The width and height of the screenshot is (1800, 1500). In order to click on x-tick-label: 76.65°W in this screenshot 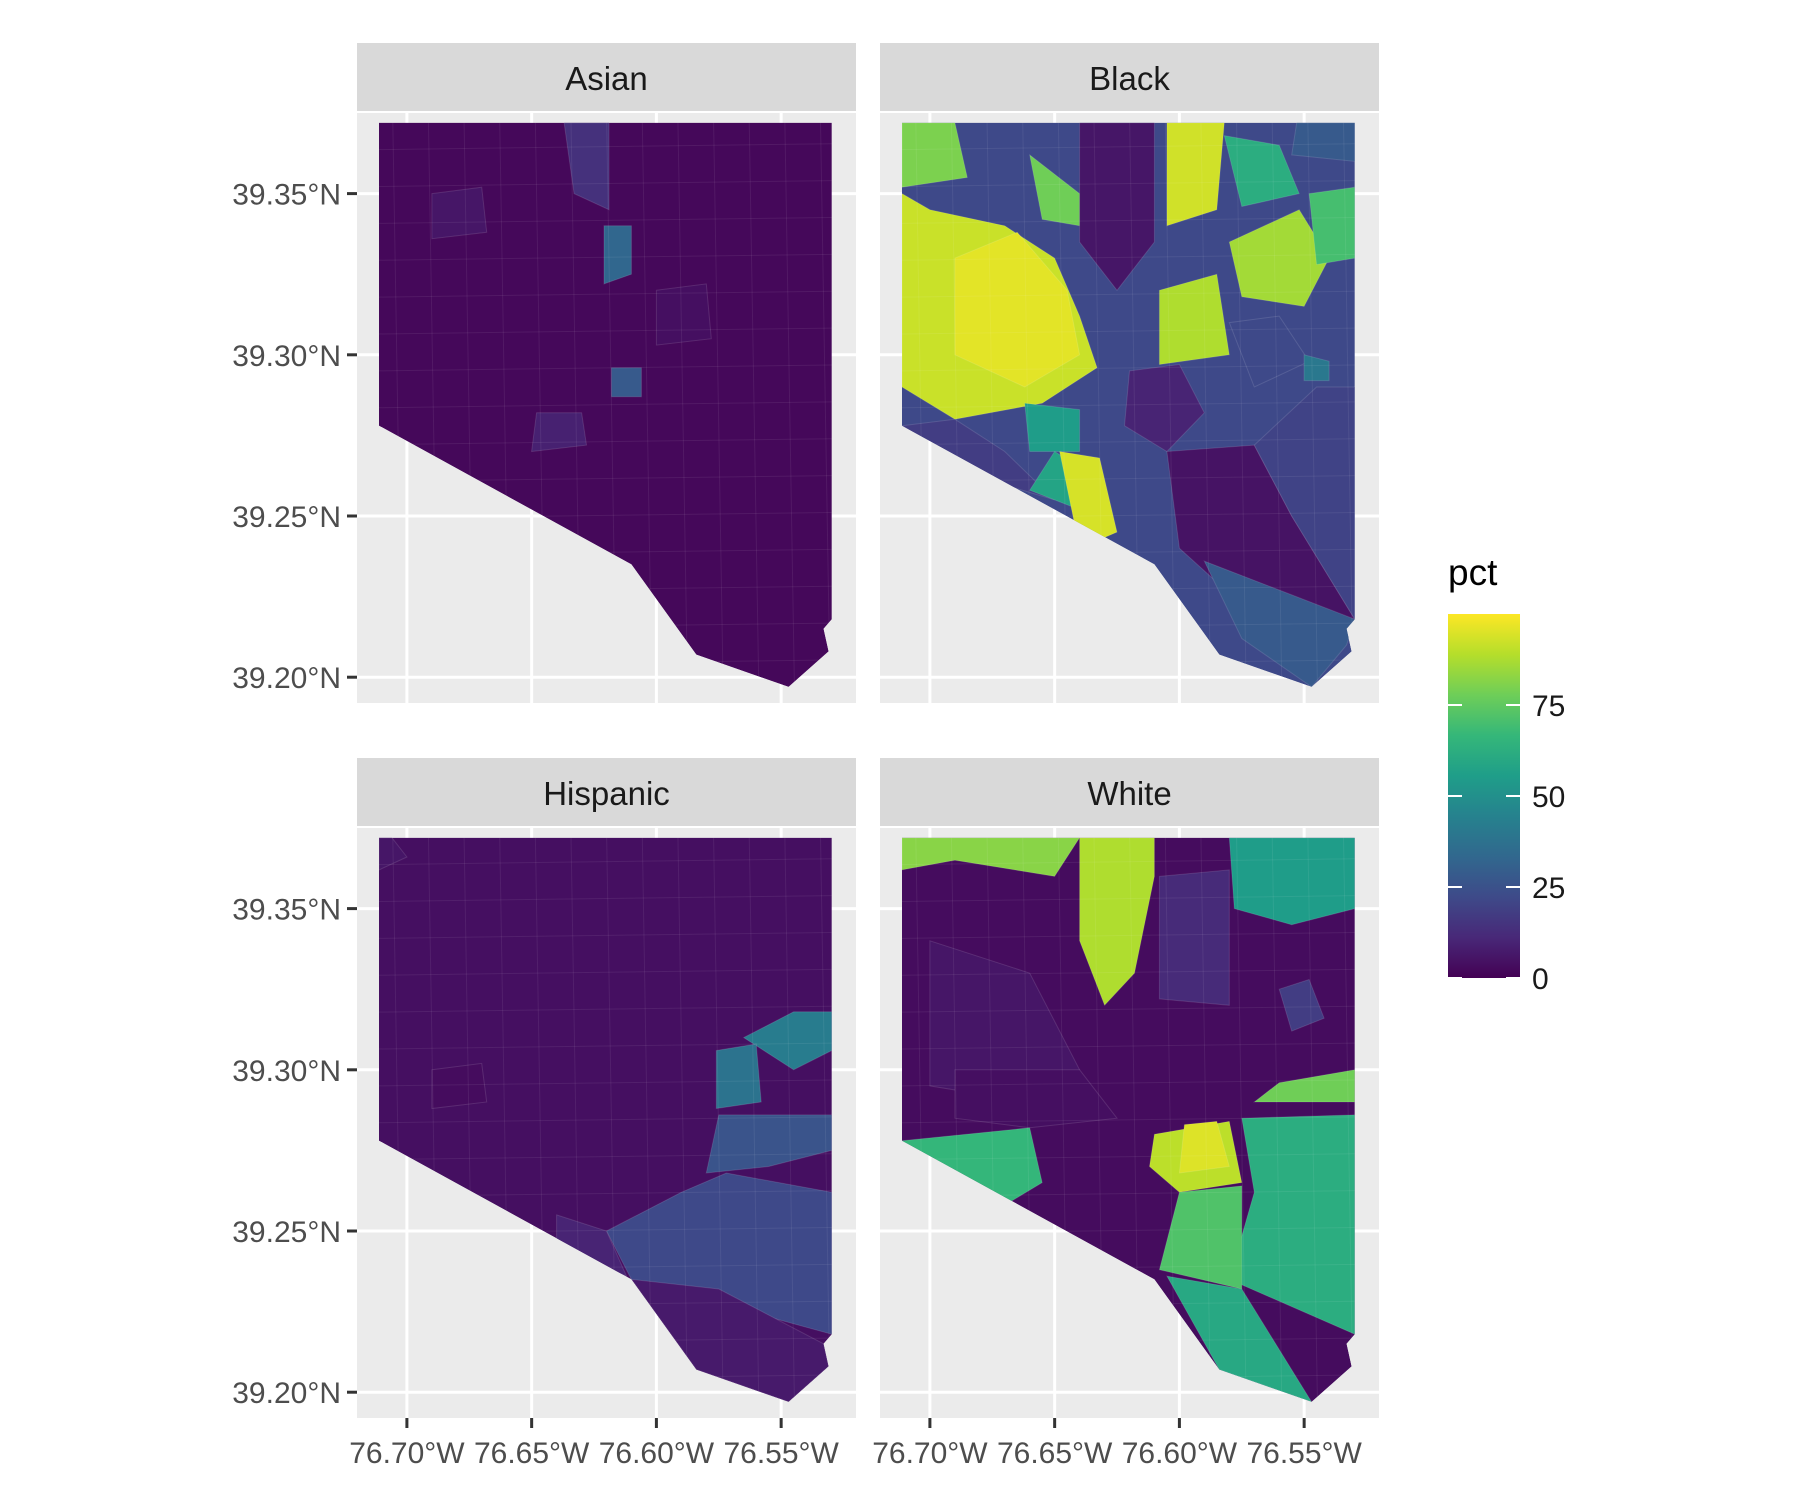, I will do `click(532, 1453)`.